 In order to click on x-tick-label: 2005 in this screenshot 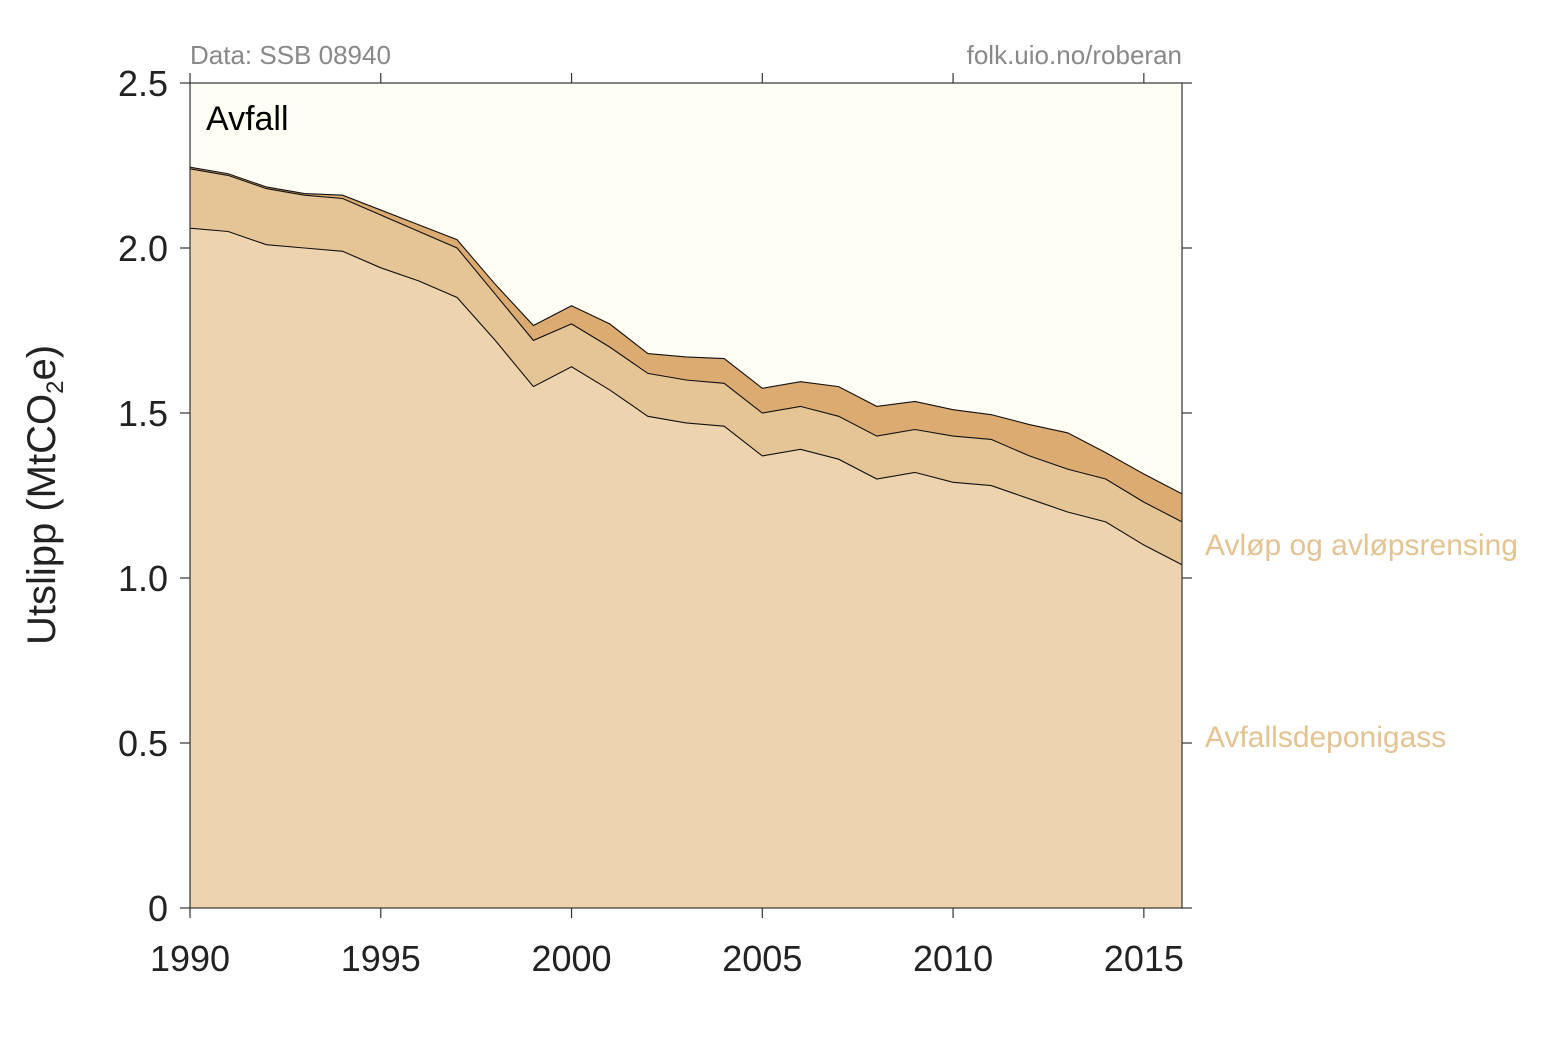, I will do `click(762, 958)`.